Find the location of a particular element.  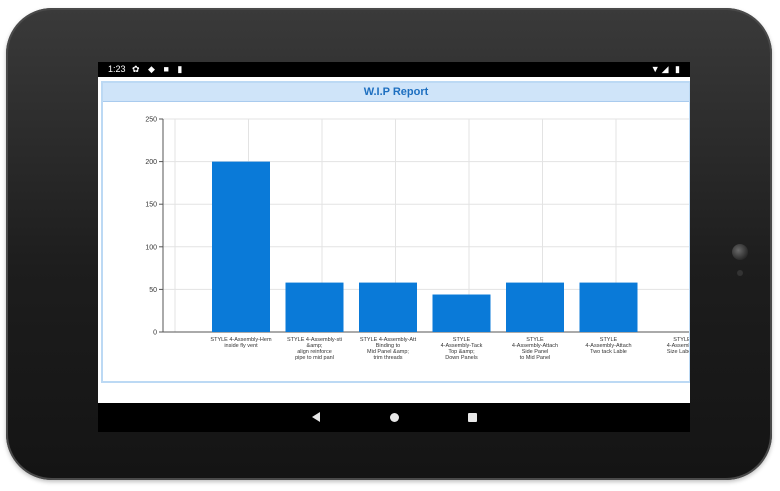

back-icon is located at coordinates (316, 417).